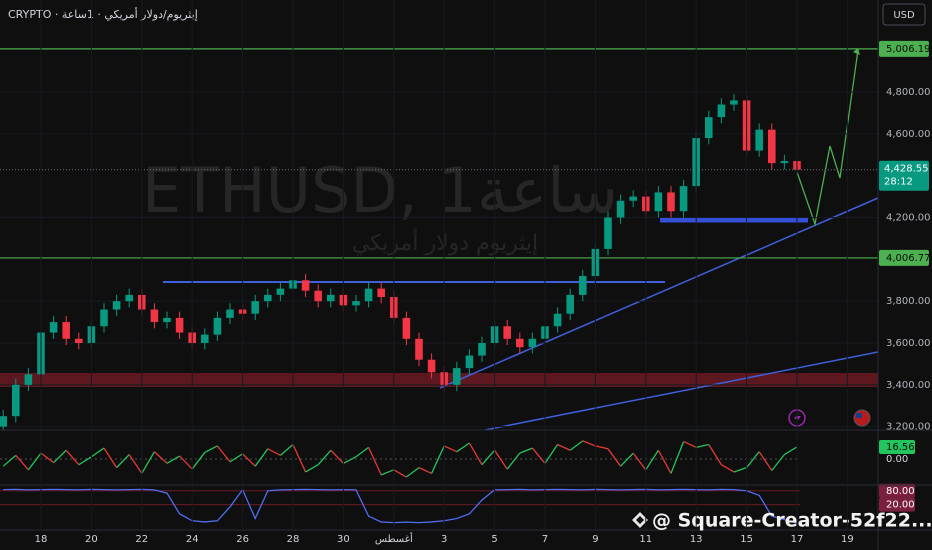 The image size is (932, 550). What do you see at coordinates (595, 539) in the screenshot?
I see `x-tick-label: 9` at bounding box center [595, 539].